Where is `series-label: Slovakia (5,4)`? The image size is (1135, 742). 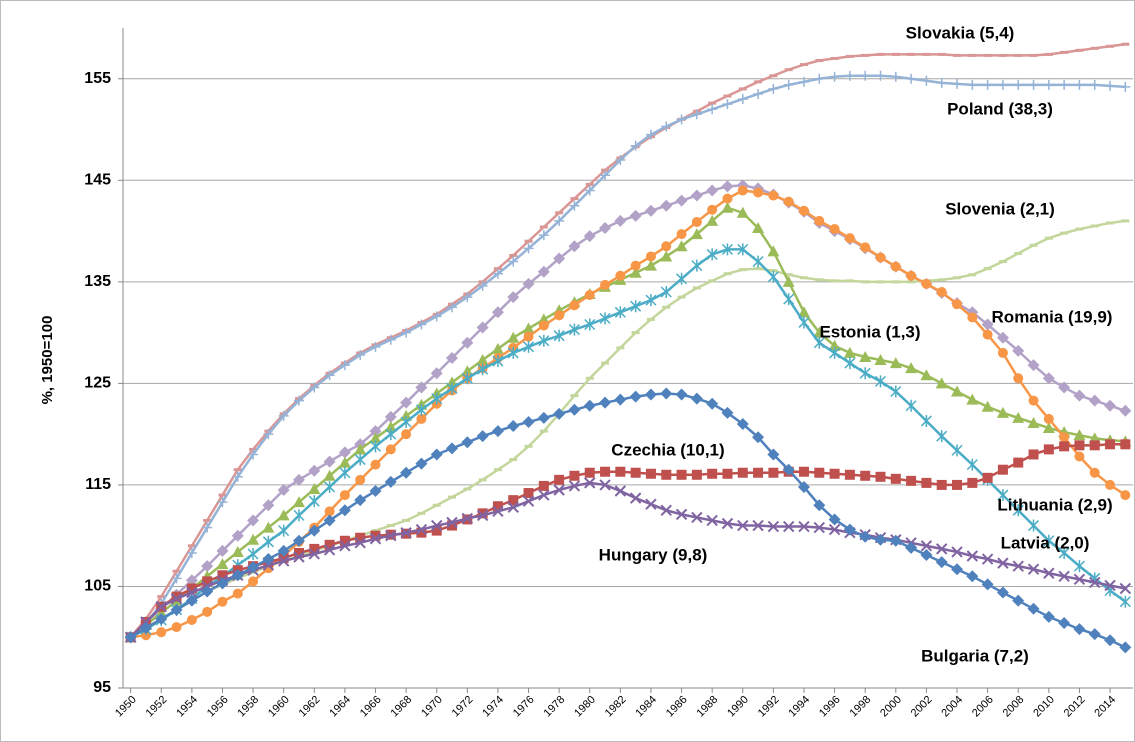
series-label: Slovakia (5,4) is located at coordinates (960, 32).